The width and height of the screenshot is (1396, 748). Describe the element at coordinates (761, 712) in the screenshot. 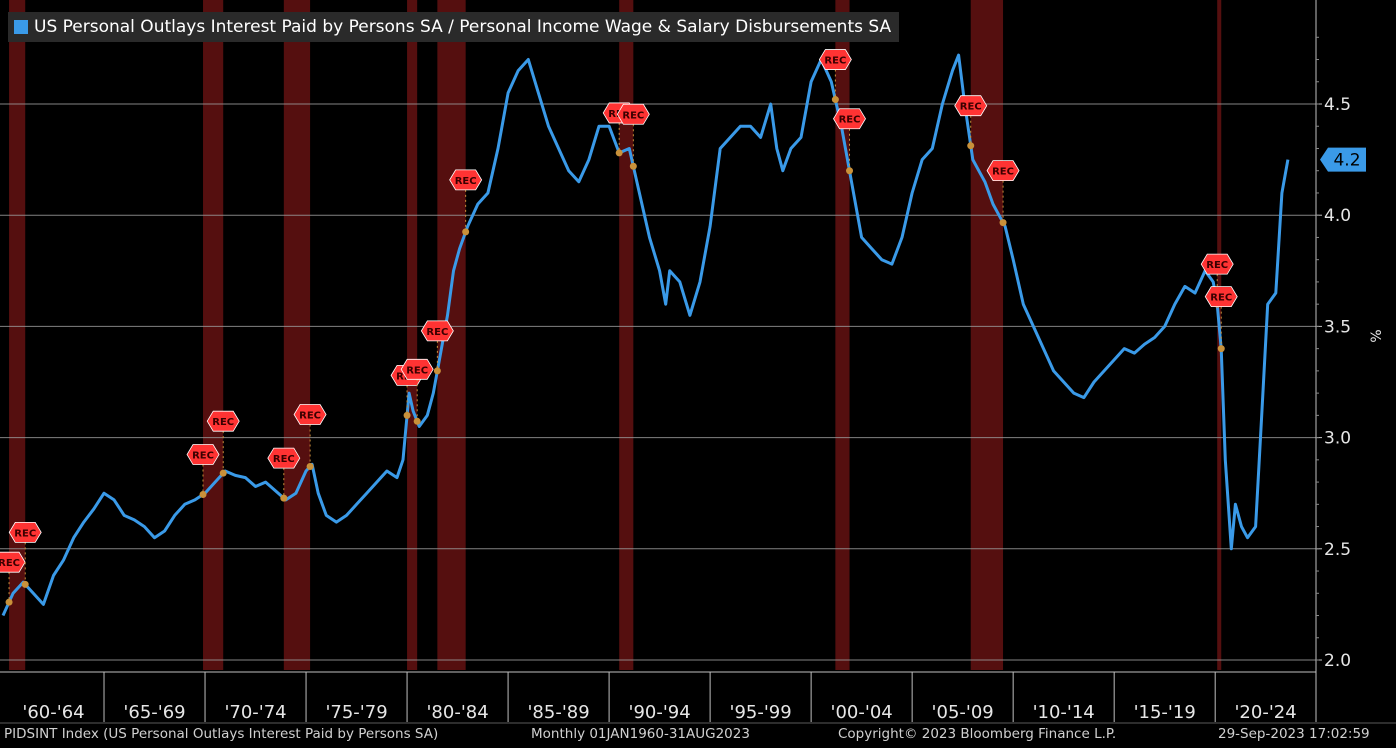

I see `x-tick-label: '95-'99` at that location.